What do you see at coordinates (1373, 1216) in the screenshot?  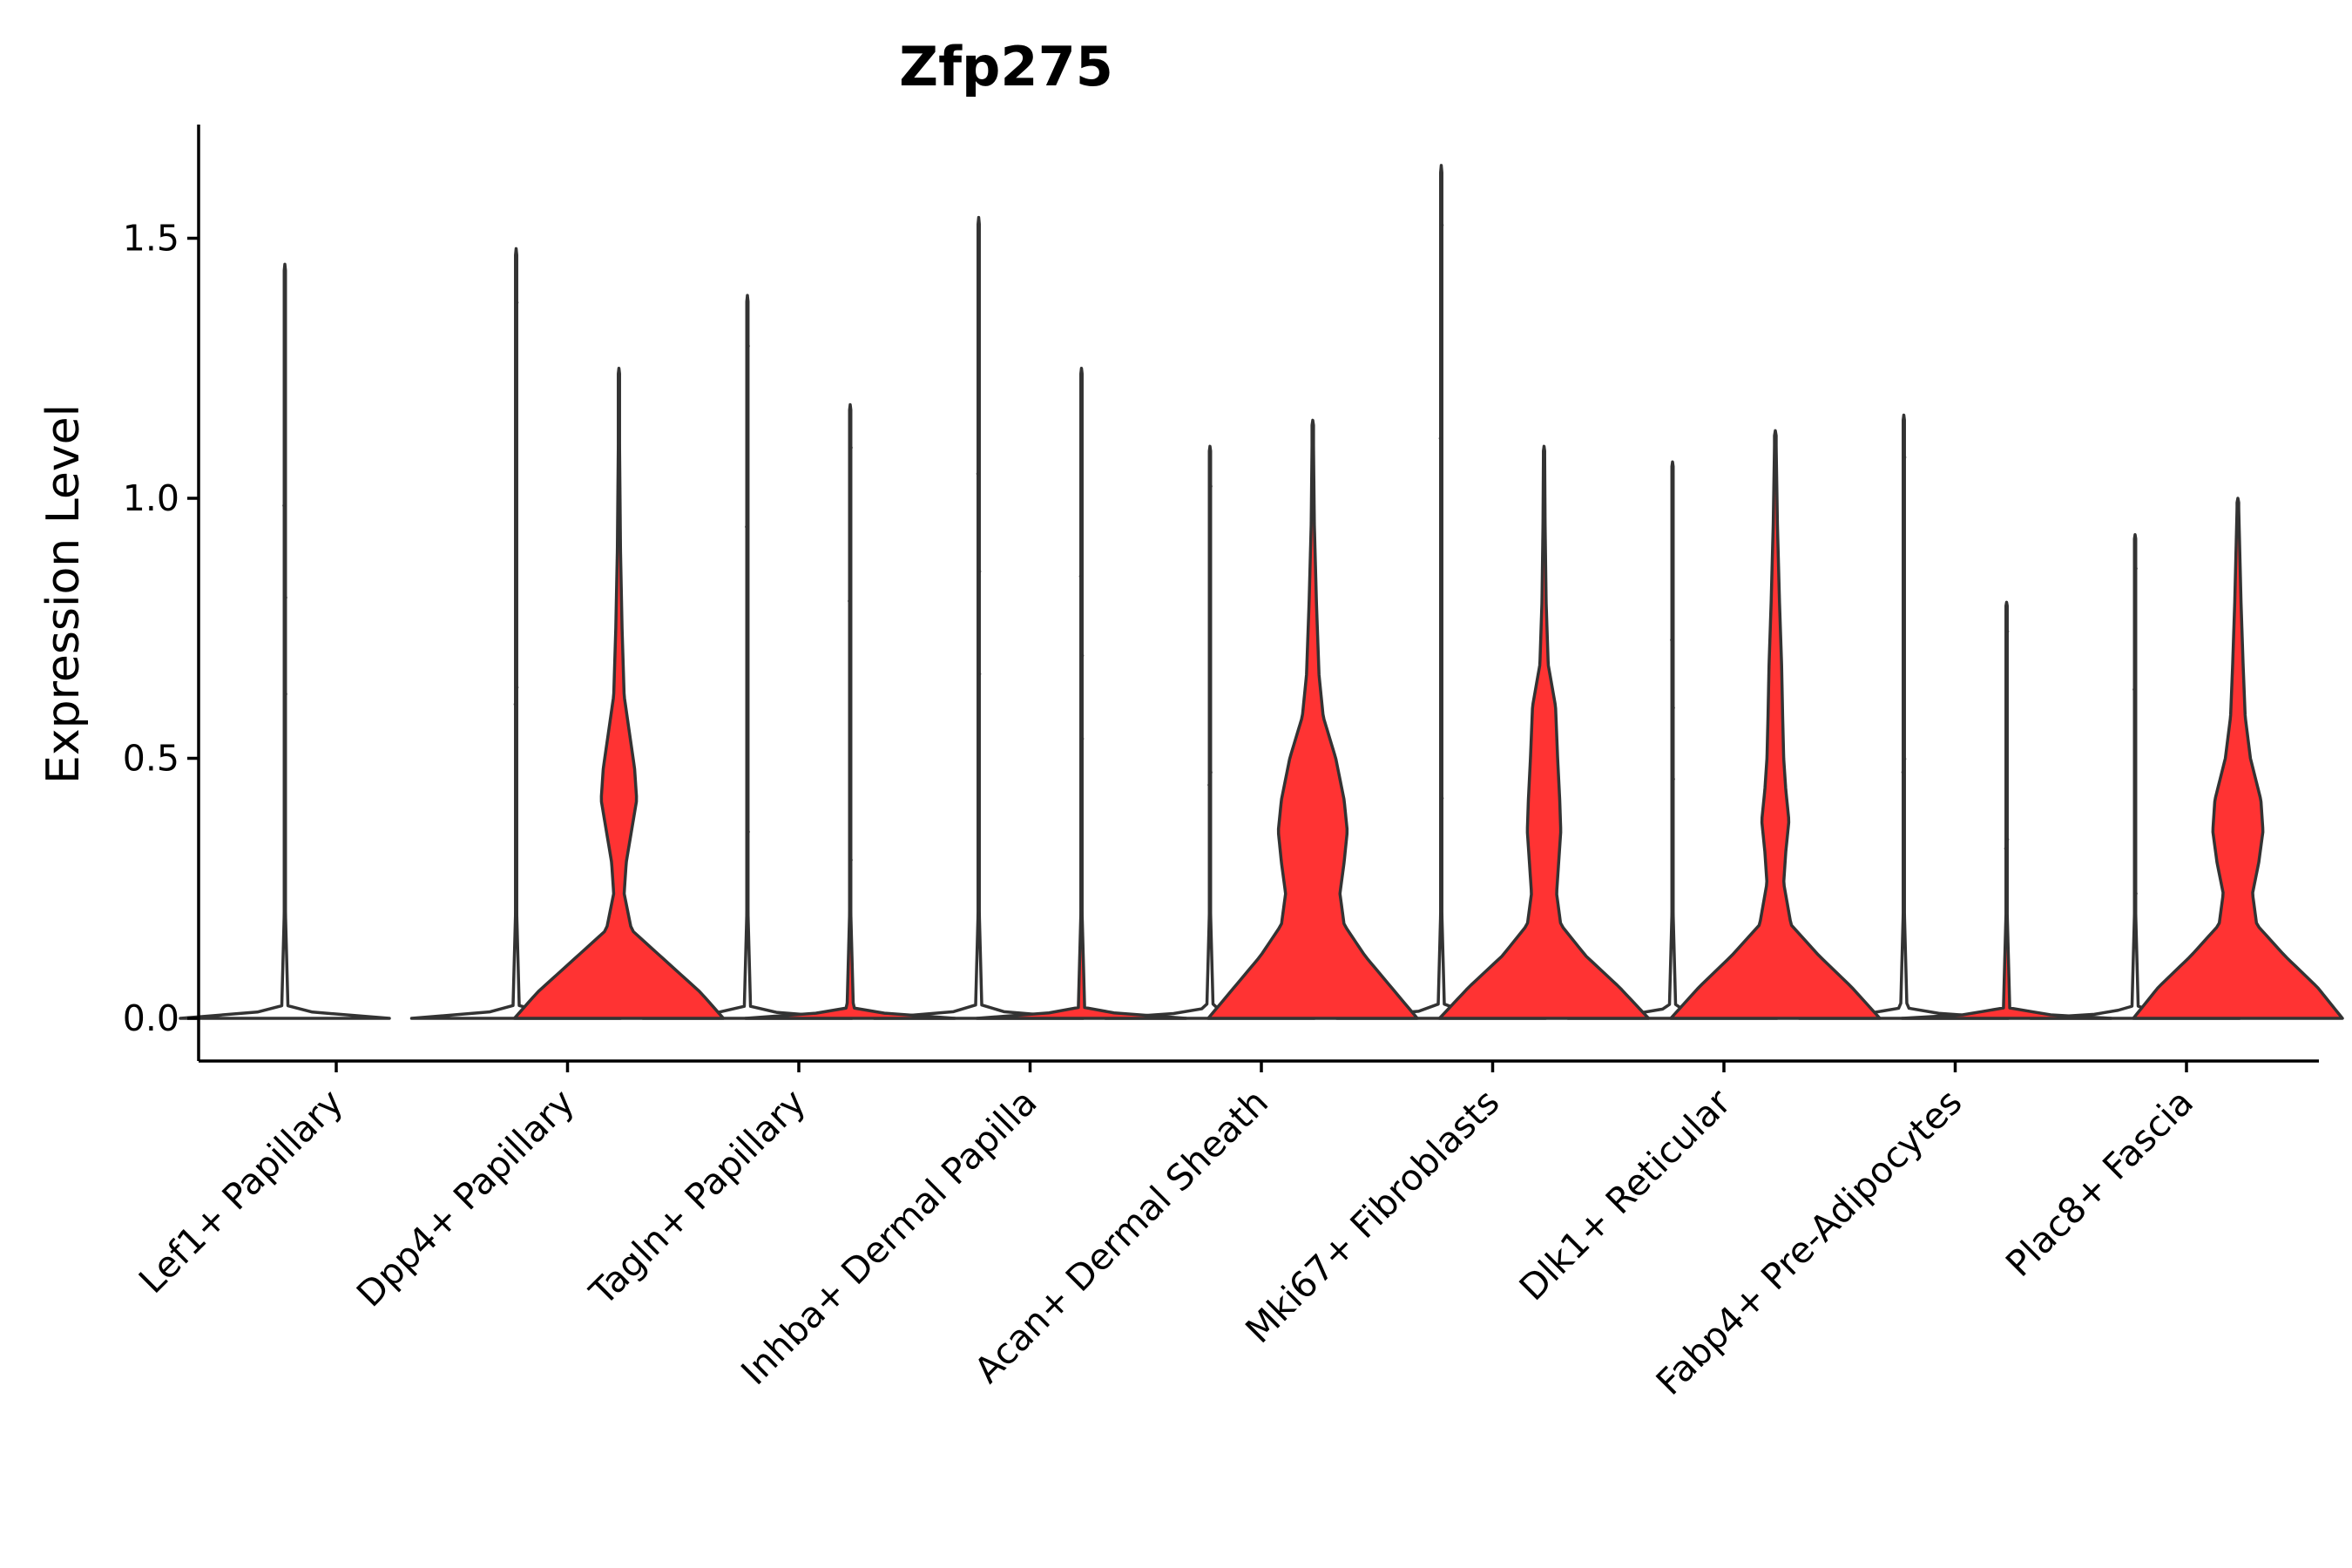 I see `x-tick-label: Mki67+ Fibroblasts` at bounding box center [1373, 1216].